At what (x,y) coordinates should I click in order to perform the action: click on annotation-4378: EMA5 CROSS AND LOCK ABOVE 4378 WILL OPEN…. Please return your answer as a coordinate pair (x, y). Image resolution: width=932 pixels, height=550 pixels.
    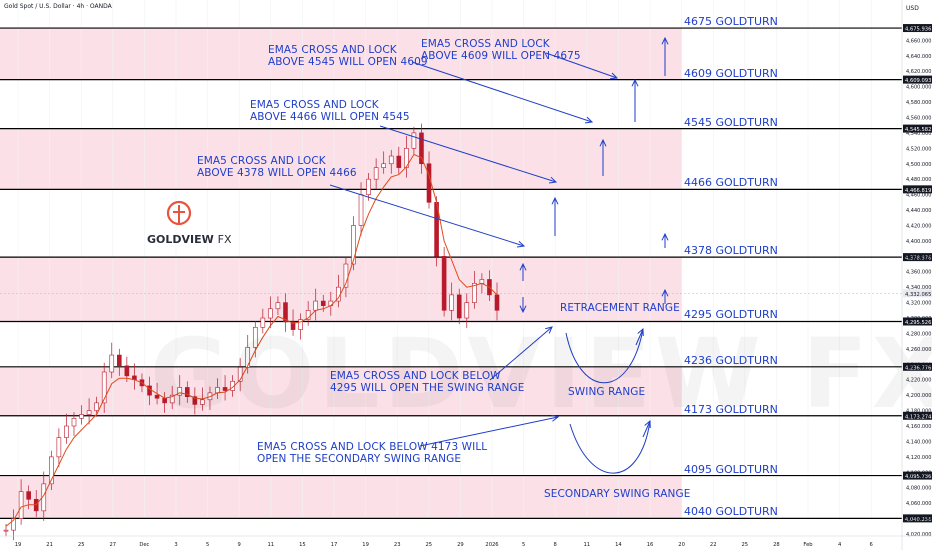
    Looking at the image, I should click on (277, 167).